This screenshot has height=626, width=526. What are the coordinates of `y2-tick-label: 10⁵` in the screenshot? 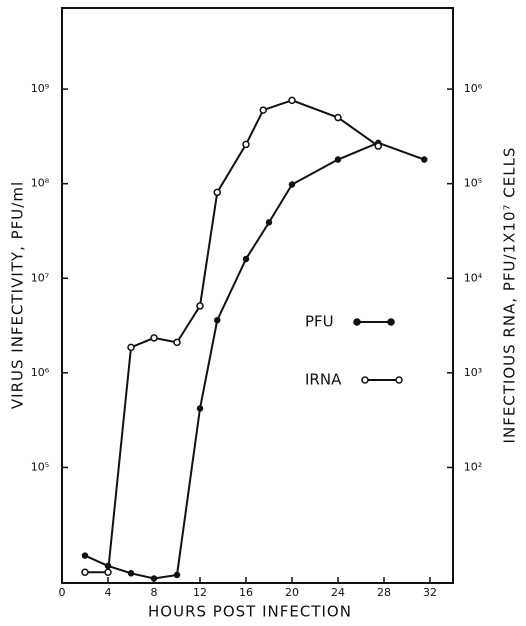 It's located at (473, 183).